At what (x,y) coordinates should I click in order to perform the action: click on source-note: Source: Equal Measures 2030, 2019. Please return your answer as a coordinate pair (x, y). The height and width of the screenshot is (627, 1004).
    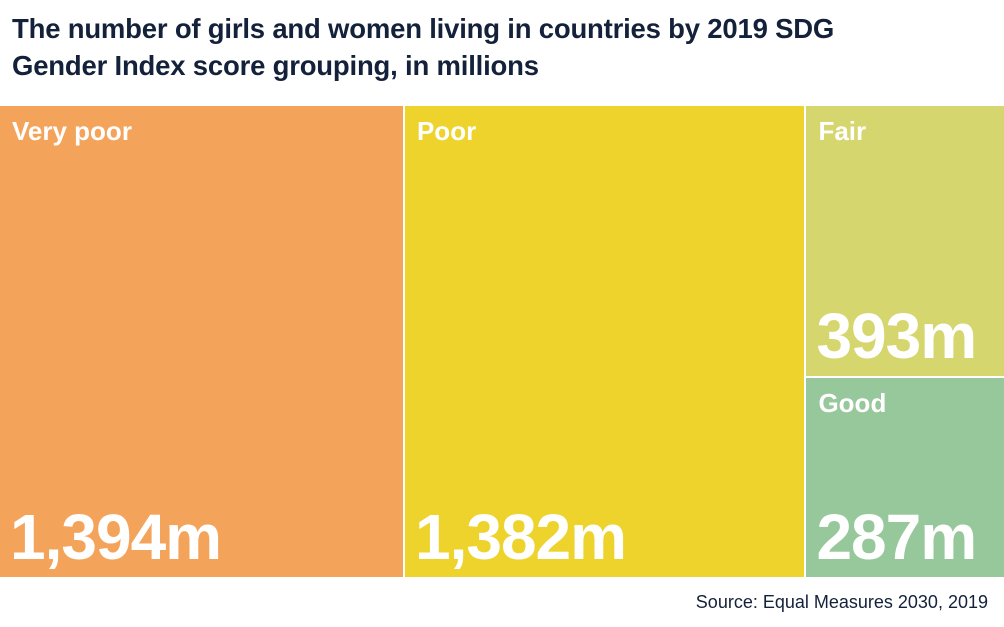
    Looking at the image, I should click on (841, 602).